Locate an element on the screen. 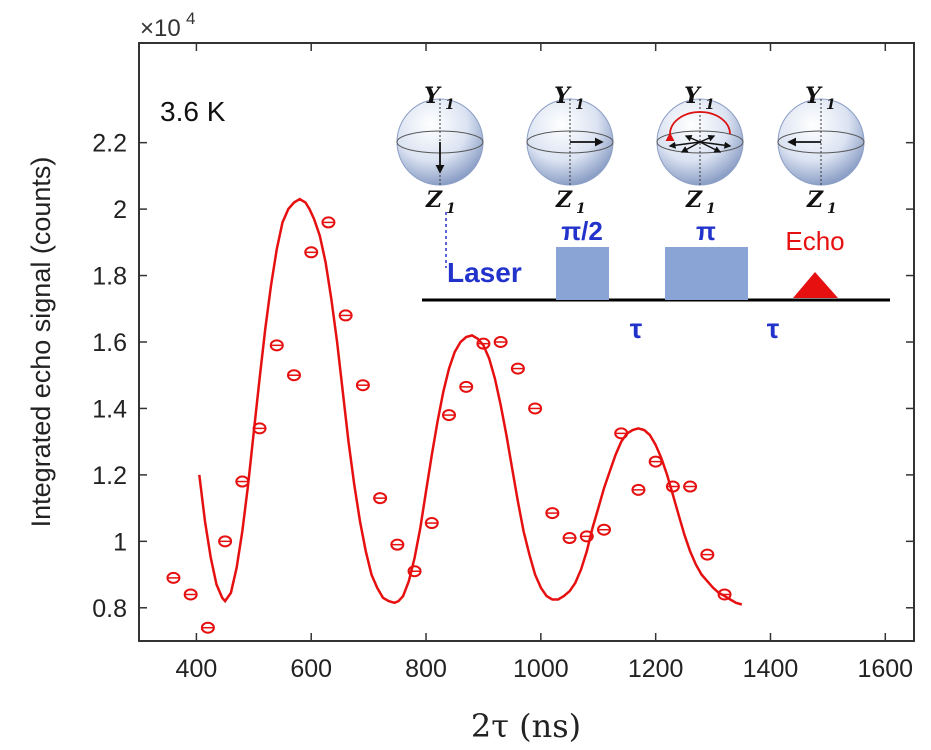 The width and height of the screenshot is (931, 750). echo-triangle is located at coordinates (815, 285).